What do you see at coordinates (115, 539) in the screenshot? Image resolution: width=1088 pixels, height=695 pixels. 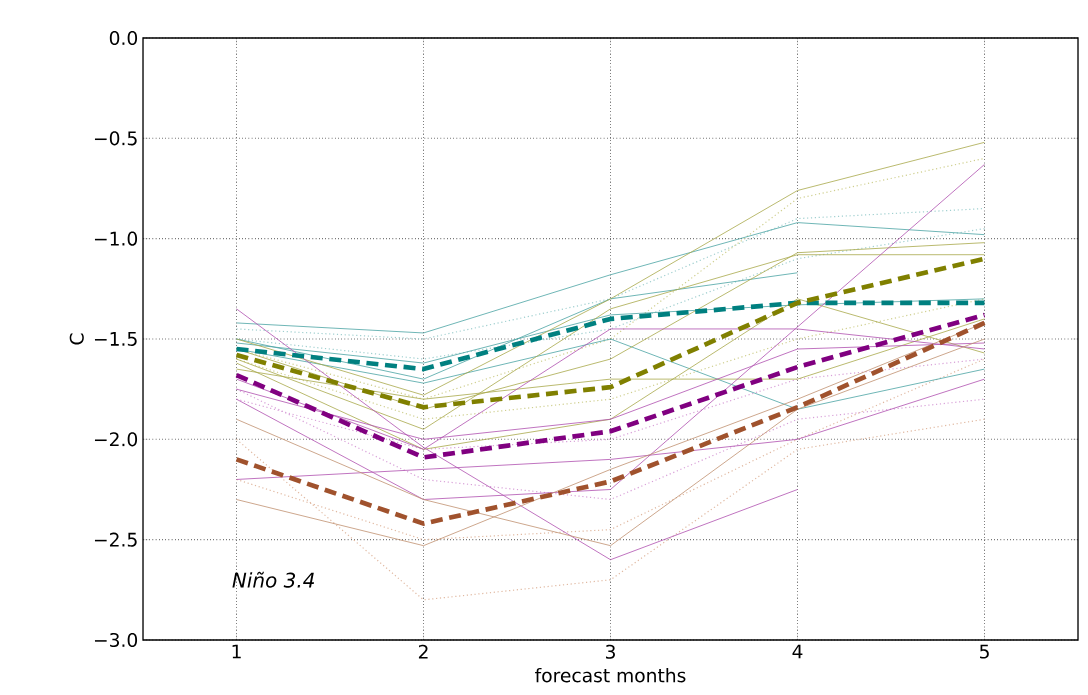 I see `y-tick-label: −2.5` at bounding box center [115, 539].